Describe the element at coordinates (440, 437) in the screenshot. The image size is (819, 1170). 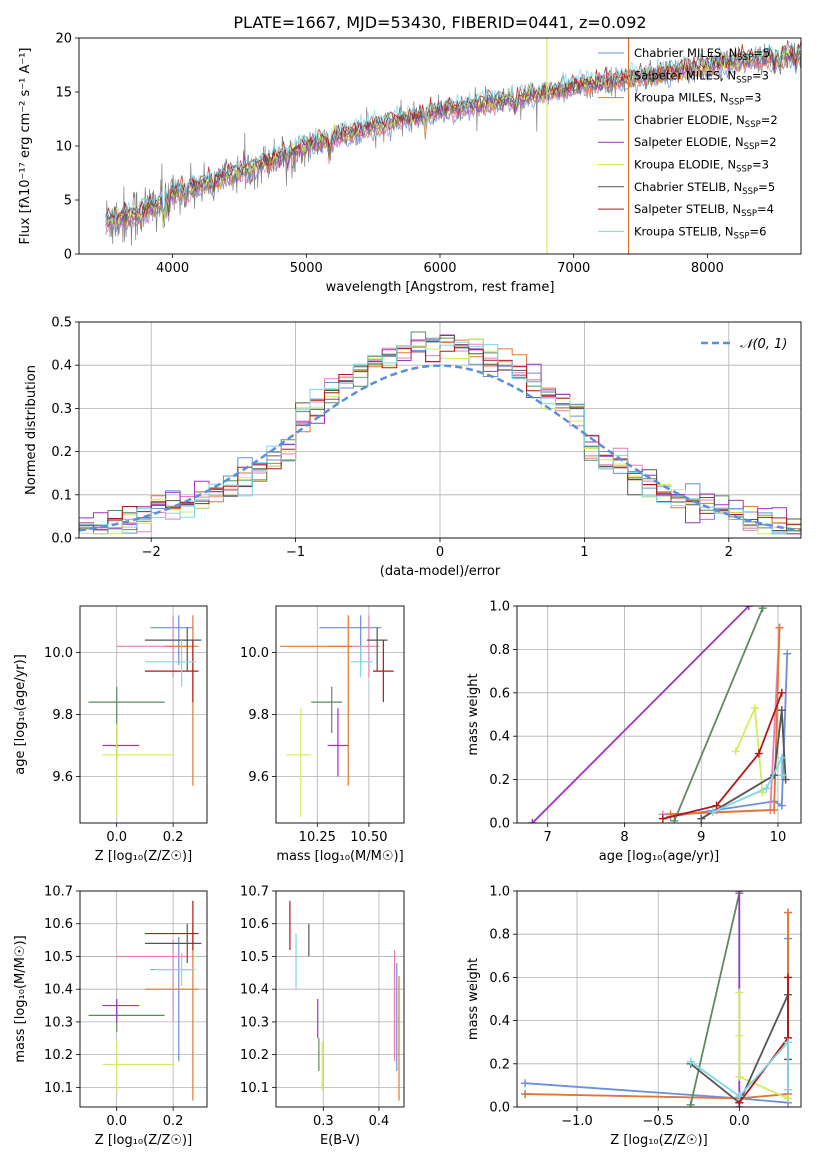
I see `histogram-line` at that location.